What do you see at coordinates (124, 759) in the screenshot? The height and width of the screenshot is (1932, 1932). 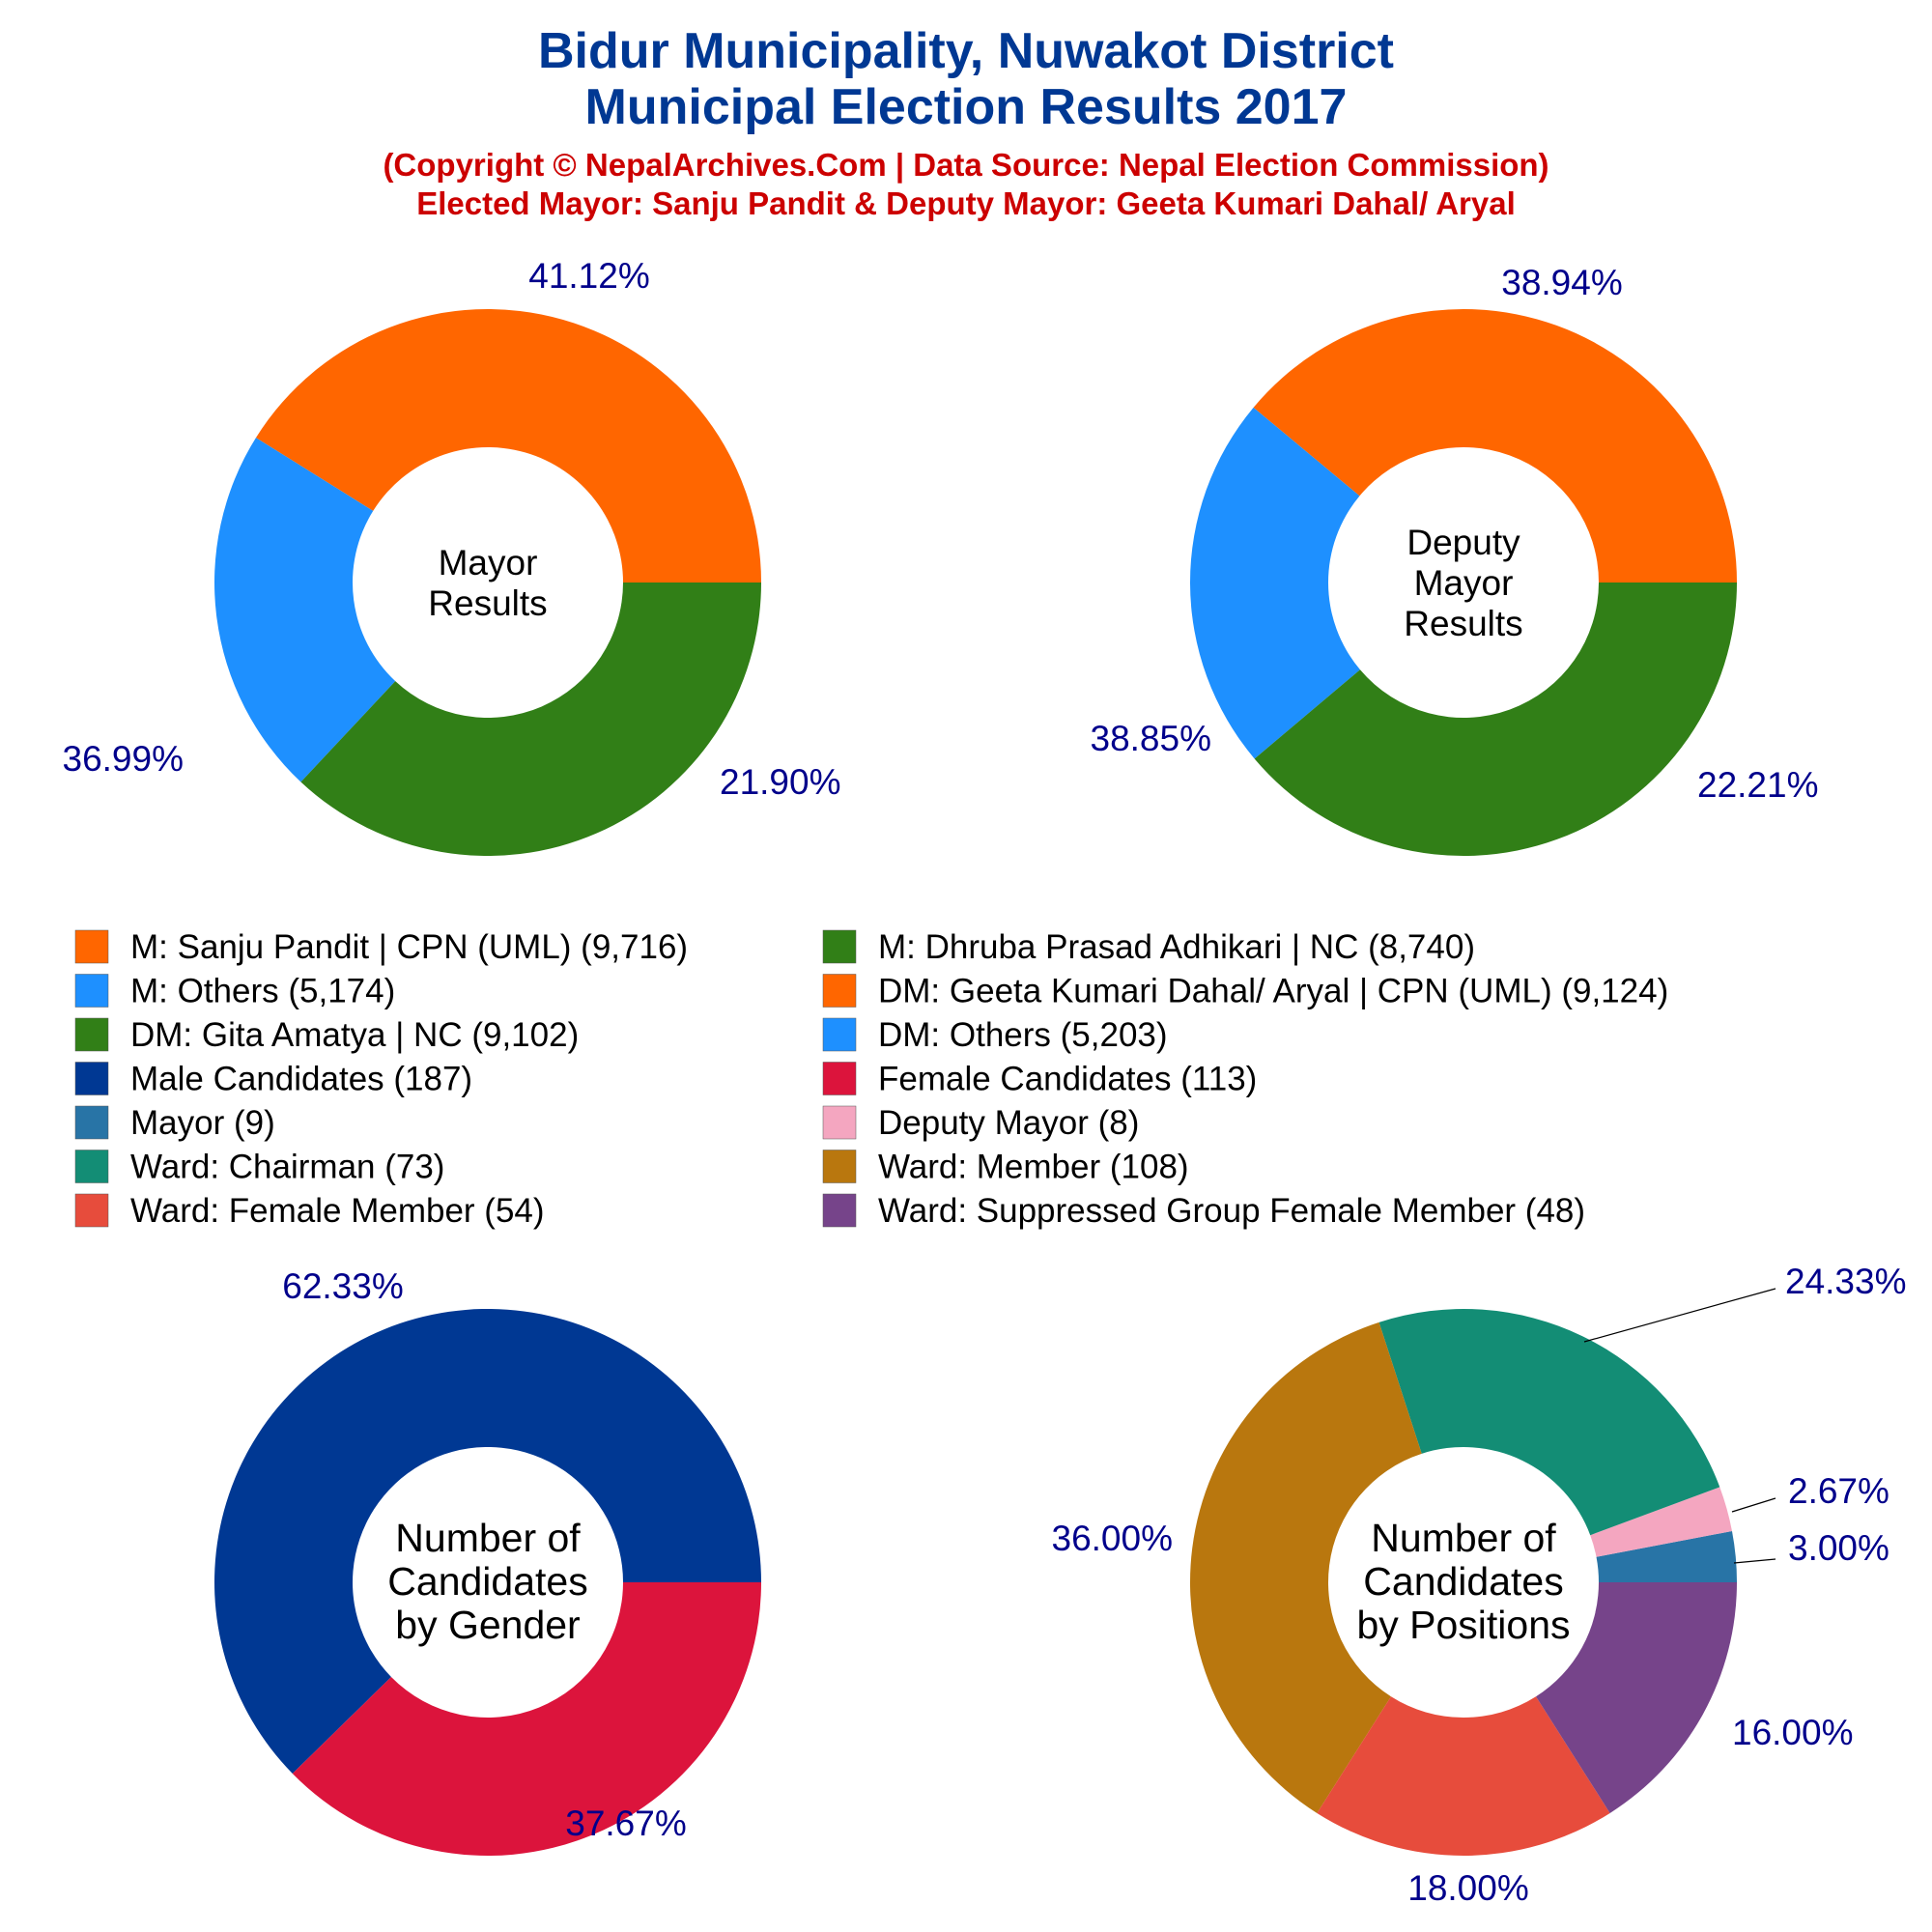 I see `percent-label: 36.99%` at bounding box center [124, 759].